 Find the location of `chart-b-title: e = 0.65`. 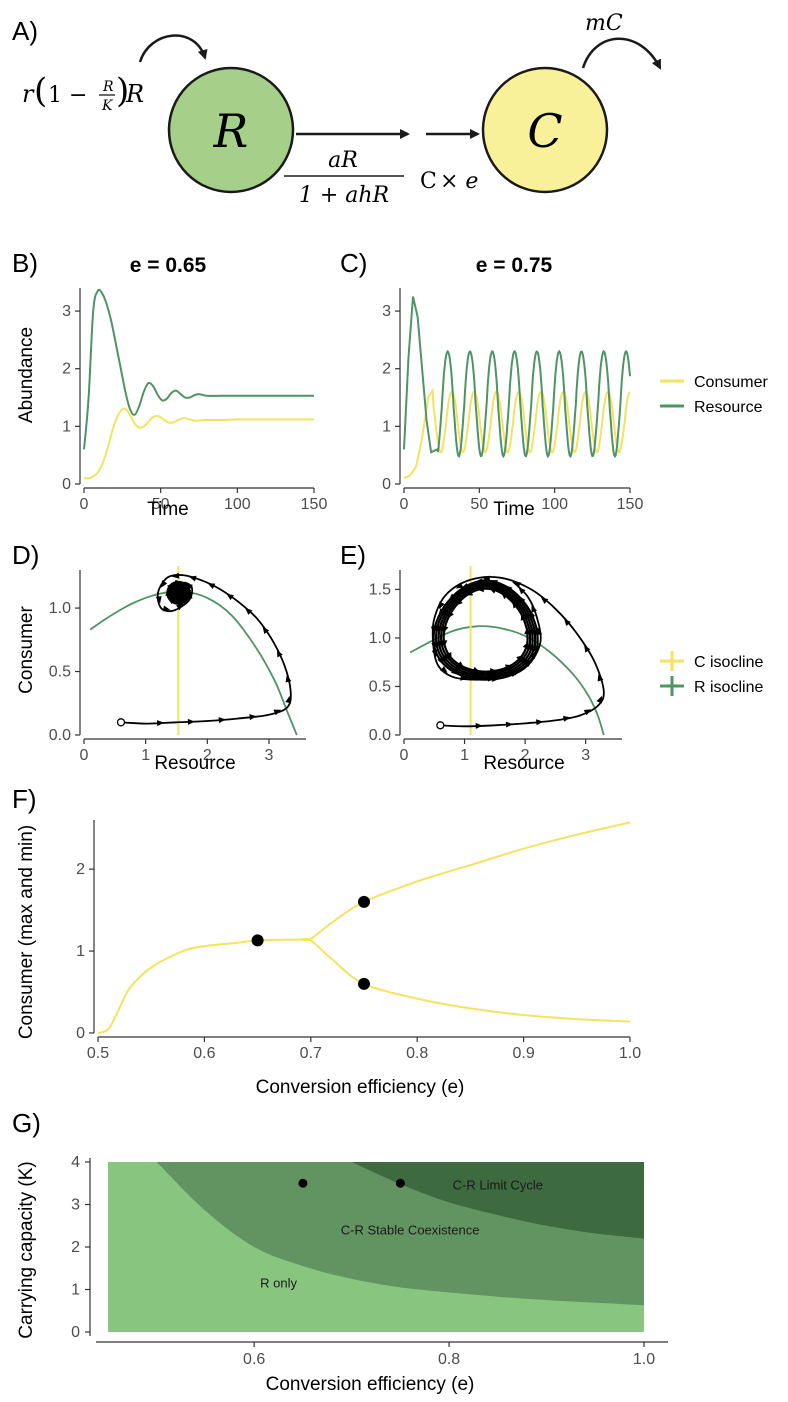

chart-b-title: e = 0.65 is located at coordinates (168, 265).